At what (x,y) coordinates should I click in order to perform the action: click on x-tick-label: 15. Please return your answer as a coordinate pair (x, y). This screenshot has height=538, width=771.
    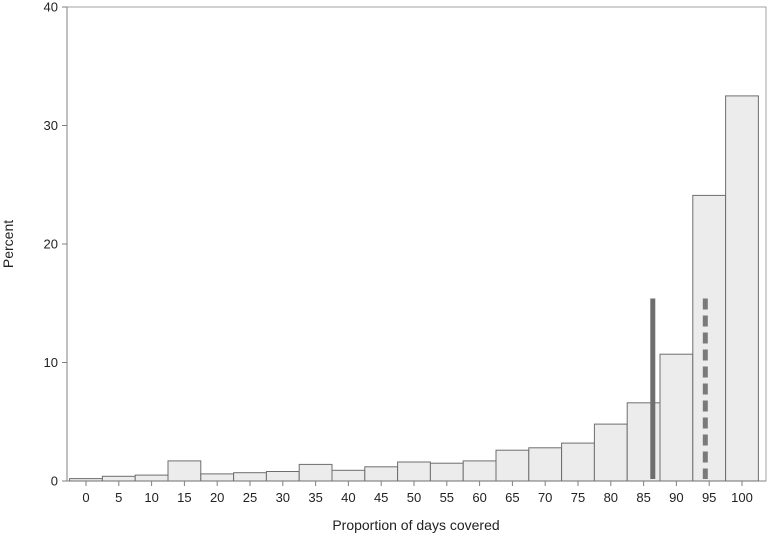
    Looking at the image, I should click on (184, 497).